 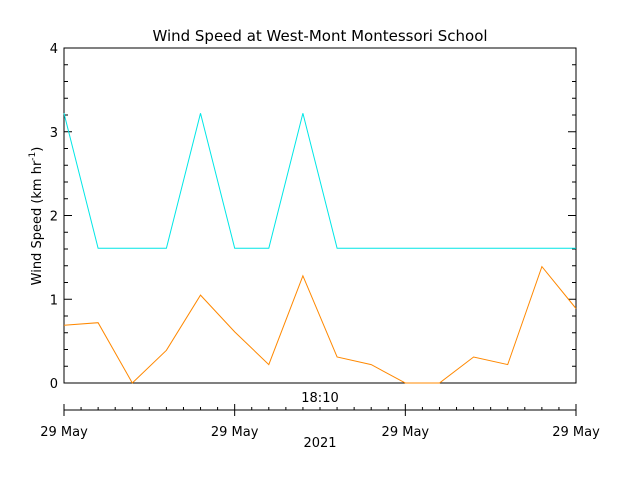 I want to click on y-tick-label: 0, so click(x=54, y=384).